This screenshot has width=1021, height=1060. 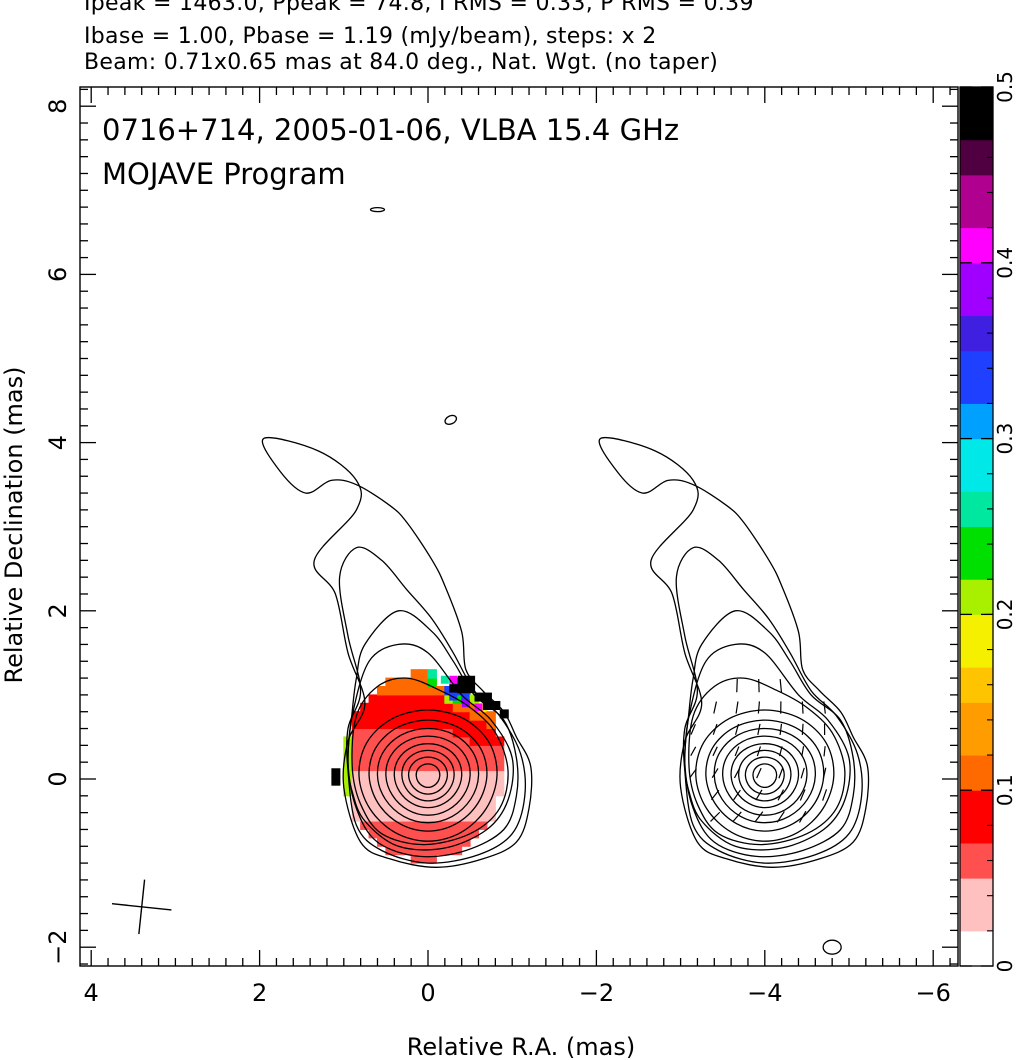 I want to click on beam-minor-axis, so click(x=142, y=907).